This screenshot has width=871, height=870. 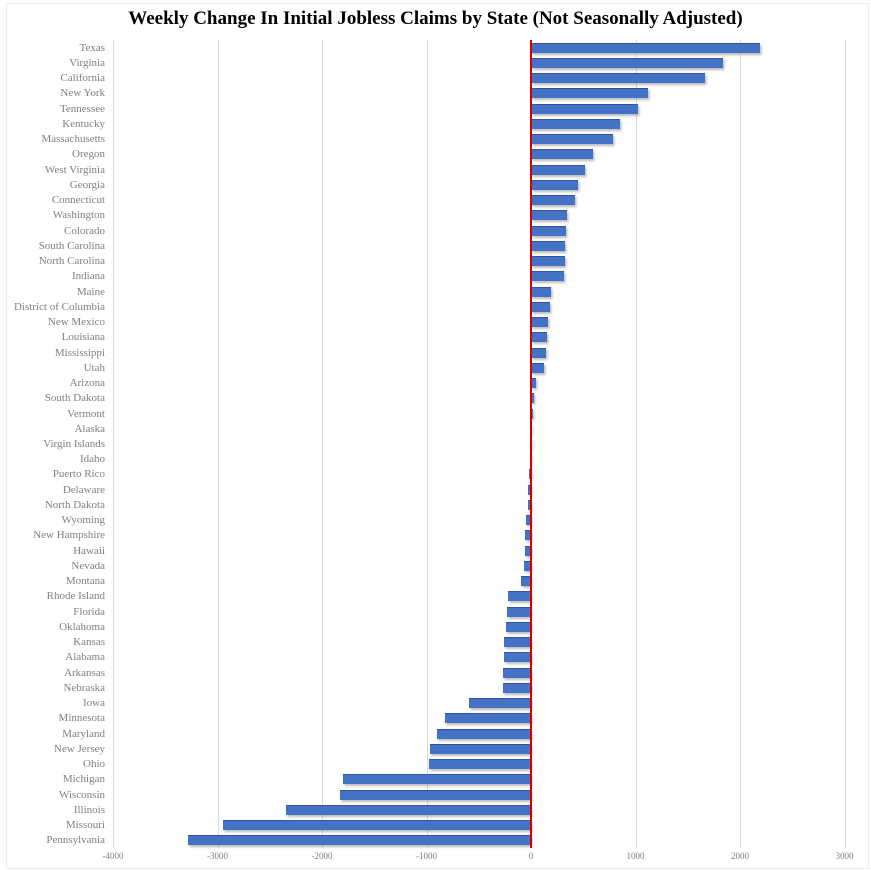 I want to click on category-label: Texas, so click(x=92, y=47).